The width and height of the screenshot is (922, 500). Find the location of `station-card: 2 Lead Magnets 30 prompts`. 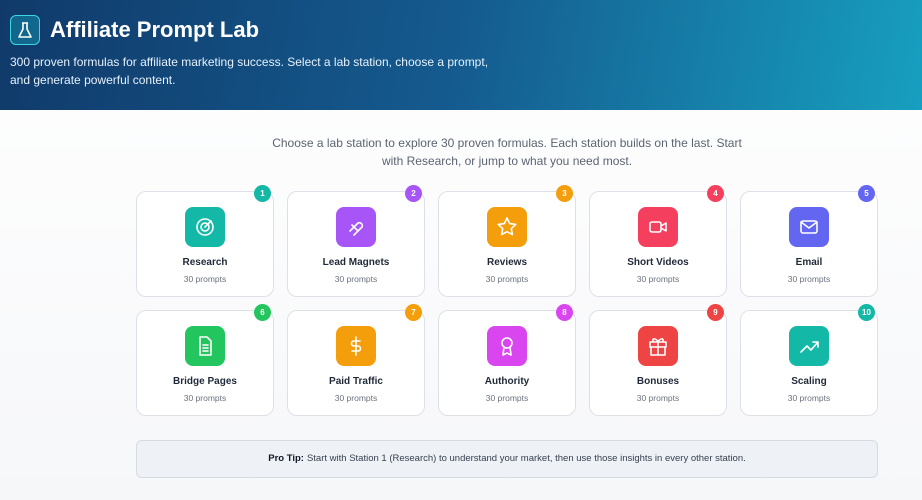

station-card: 2 Lead Magnets 30 prompts is located at coordinates (356, 241).